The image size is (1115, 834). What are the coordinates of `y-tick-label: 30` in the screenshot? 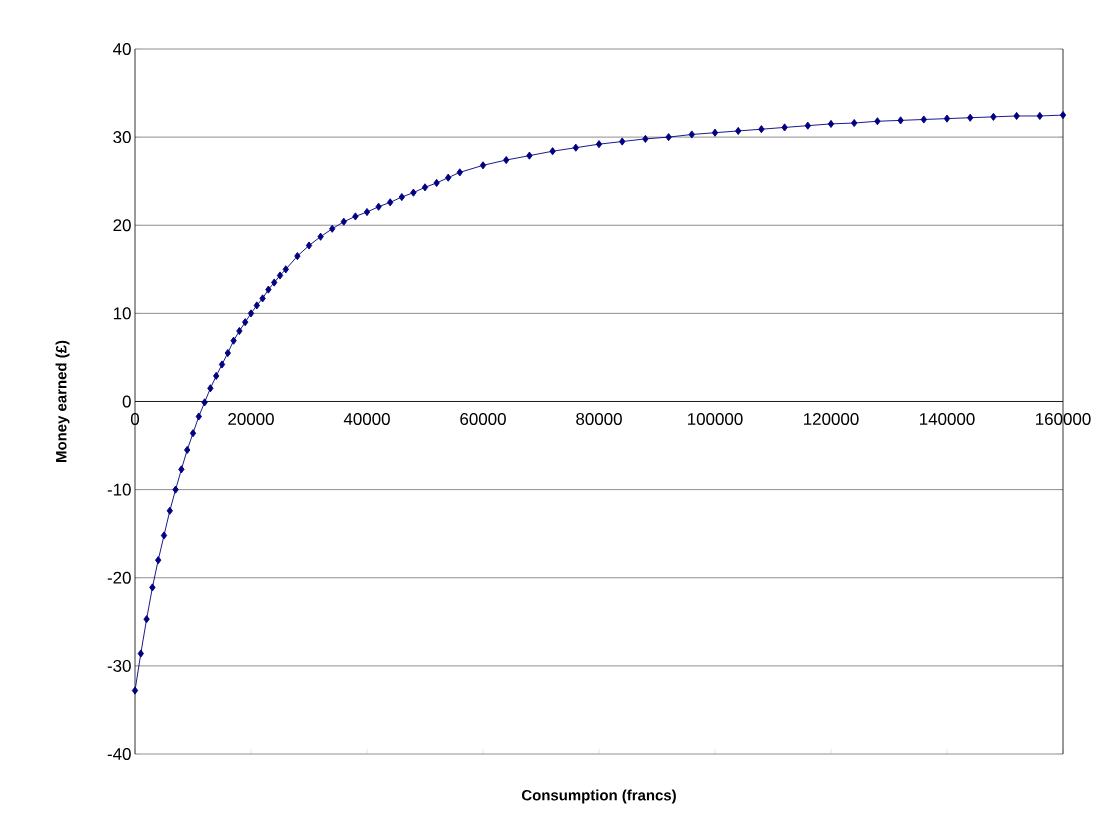 It's located at (122, 137).